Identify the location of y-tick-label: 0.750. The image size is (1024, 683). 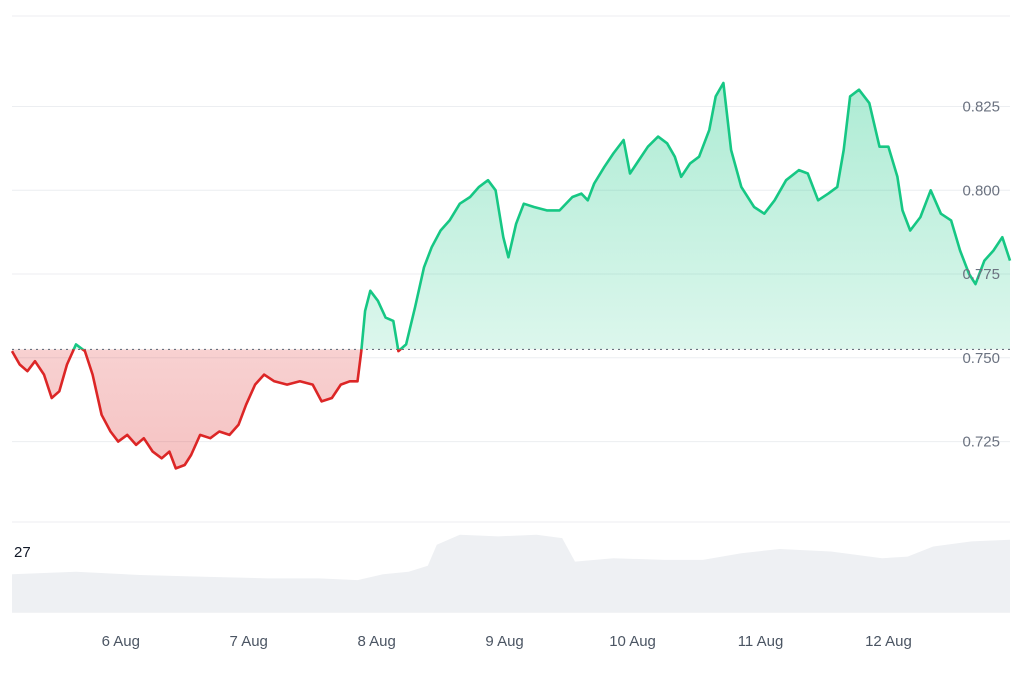
(981, 358).